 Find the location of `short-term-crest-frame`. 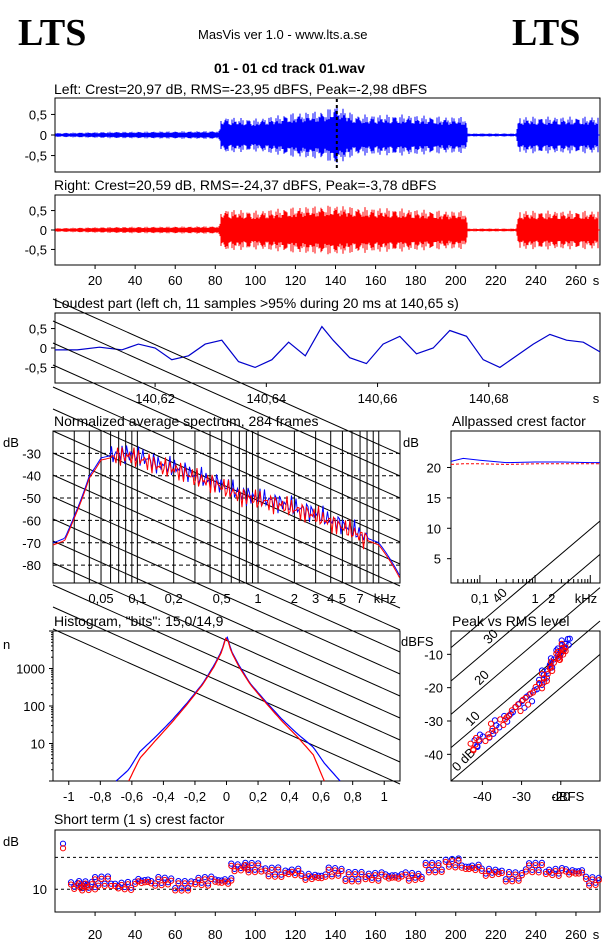

short-term-crest-frame is located at coordinates (327, 871).